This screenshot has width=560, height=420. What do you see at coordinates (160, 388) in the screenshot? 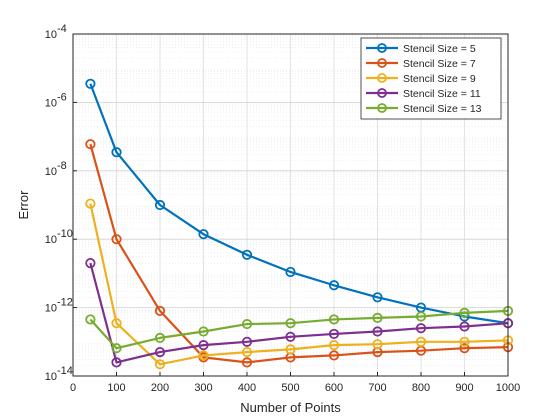
I see `x-tick-label: 200` at bounding box center [160, 388].